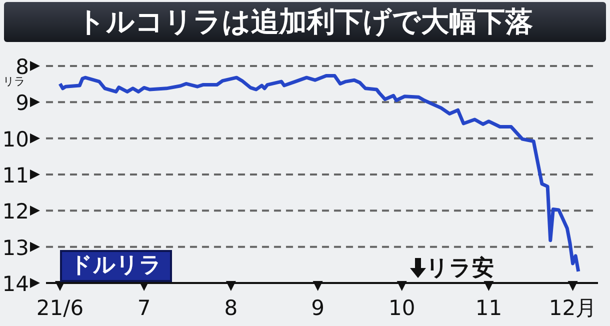 The width and height of the screenshot is (610, 326). Describe the element at coordinates (144, 308) in the screenshot. I see `x-tick-label: 7` at that location.